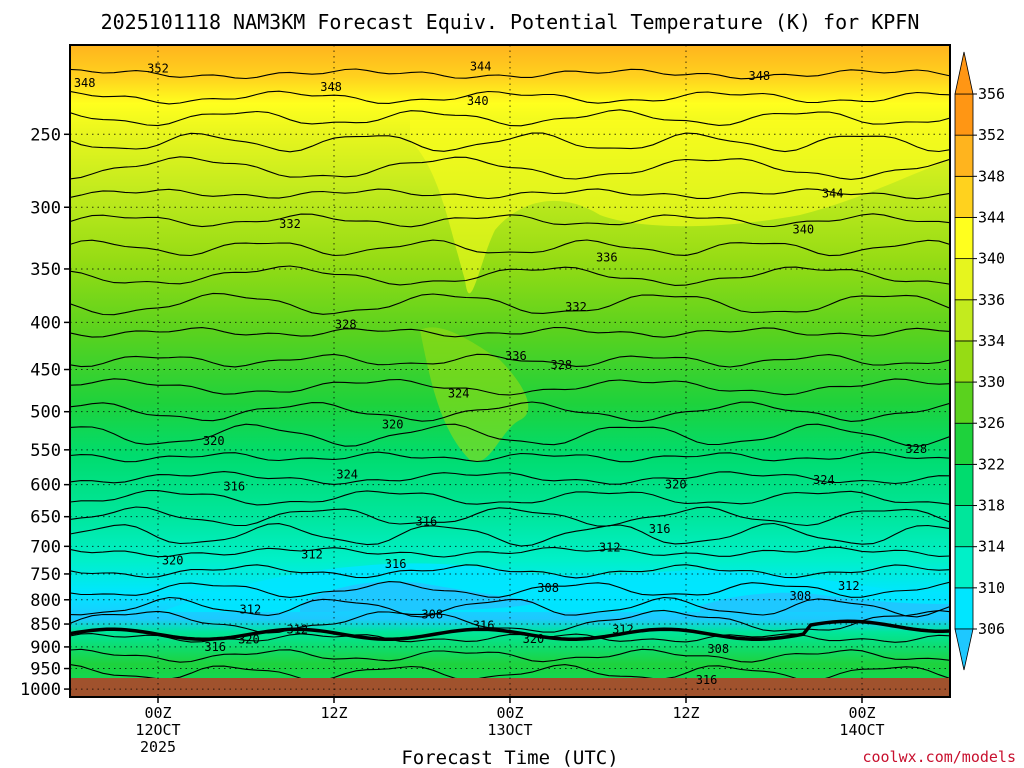  I want to click on x-tick-label: 2025, so click(158, 747).